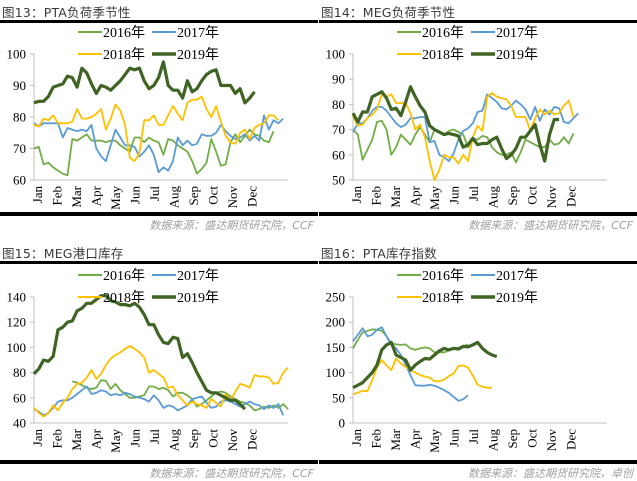  Describe the element at coordinates (551, 440) in the screenshot. I see `x-tick-label: Nov` at that location.